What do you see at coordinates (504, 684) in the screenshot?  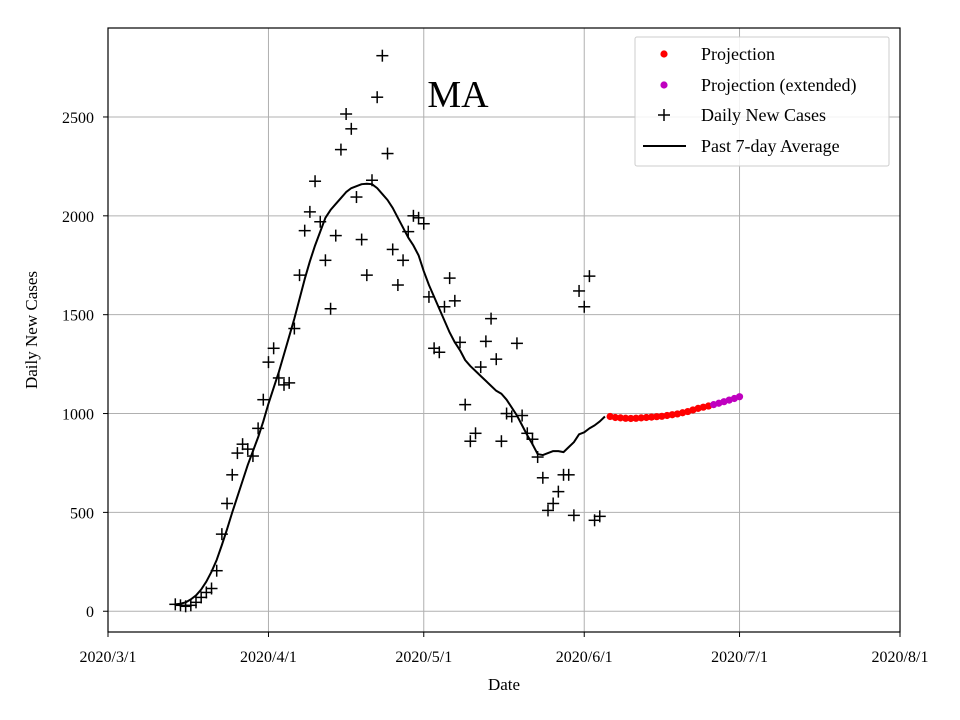 I see `x-axis-label: Date` at bounding box center [504, 684].